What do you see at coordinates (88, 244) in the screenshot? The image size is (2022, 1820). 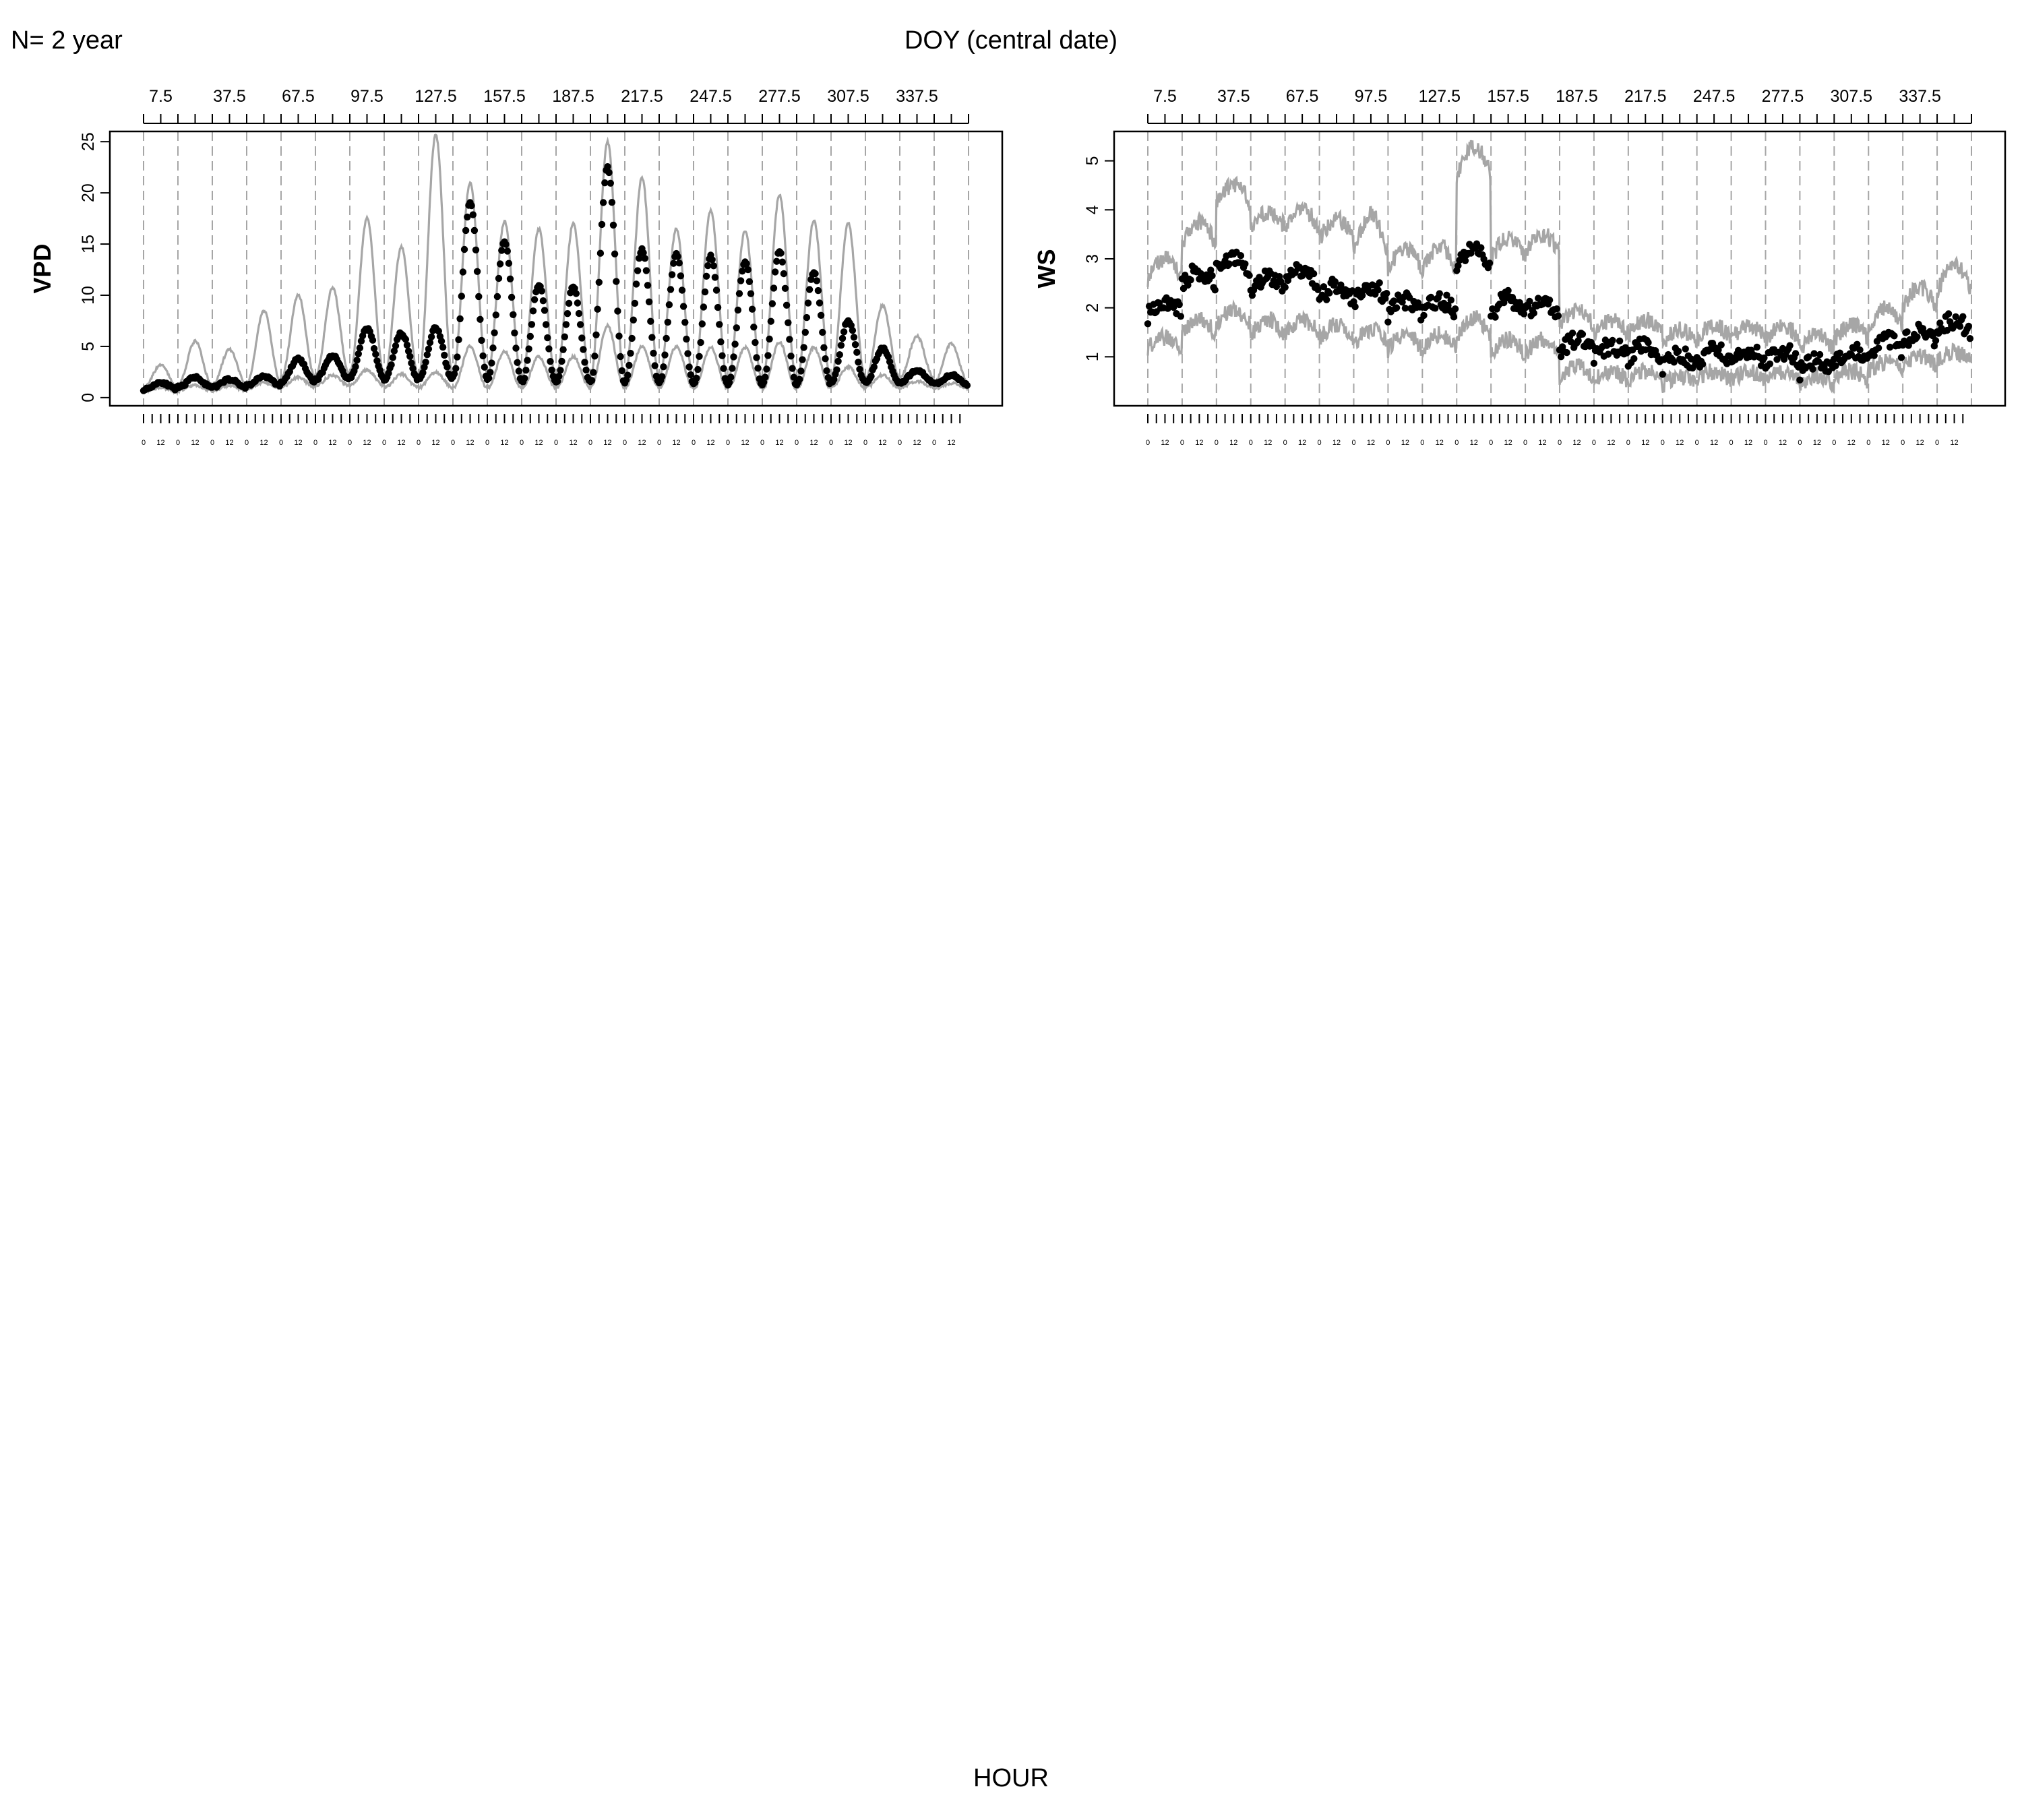 I see `y-tick-label: 15` at bounding box center [88, 244].